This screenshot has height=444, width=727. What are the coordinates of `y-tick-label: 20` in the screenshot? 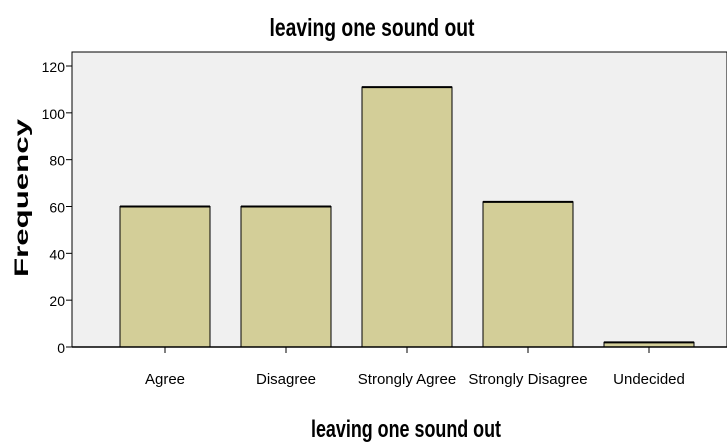 It's located at (57, 301).